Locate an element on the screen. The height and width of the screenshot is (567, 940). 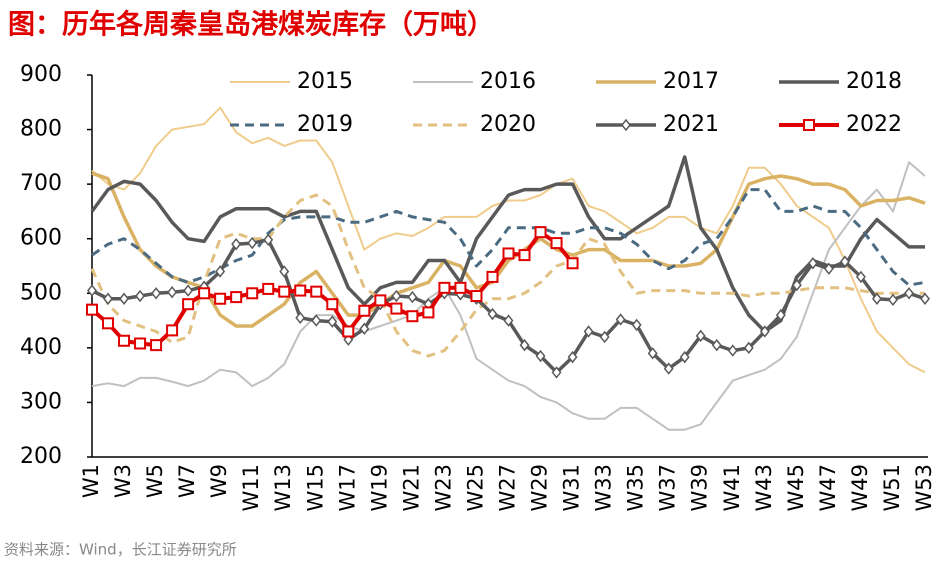
legend-label: 2017 is located at coordinates (691, 81).